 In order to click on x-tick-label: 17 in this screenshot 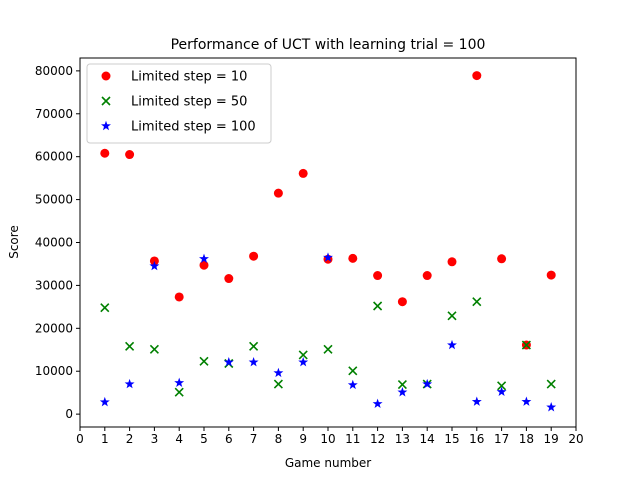, I will do `click(501, 439)`.